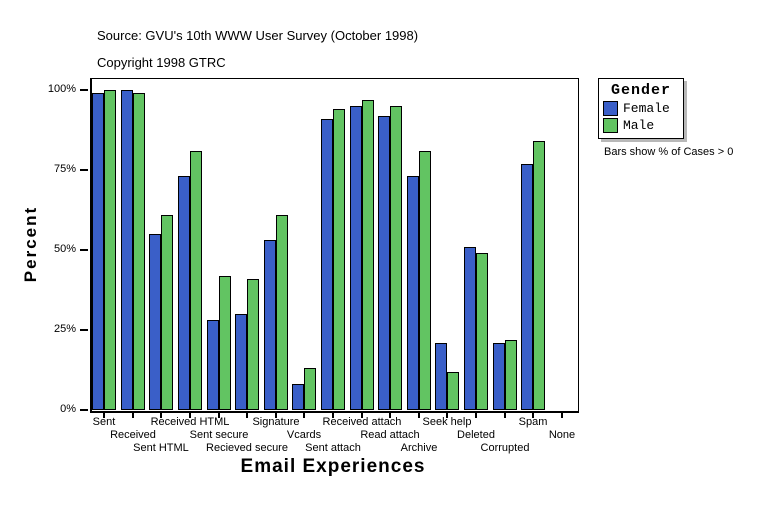 The image size is (767, 518). What do you see at coordinates (533, 422) in the screenshot?
I see `x-category-label: Spam` at bounding box center [533, 422].